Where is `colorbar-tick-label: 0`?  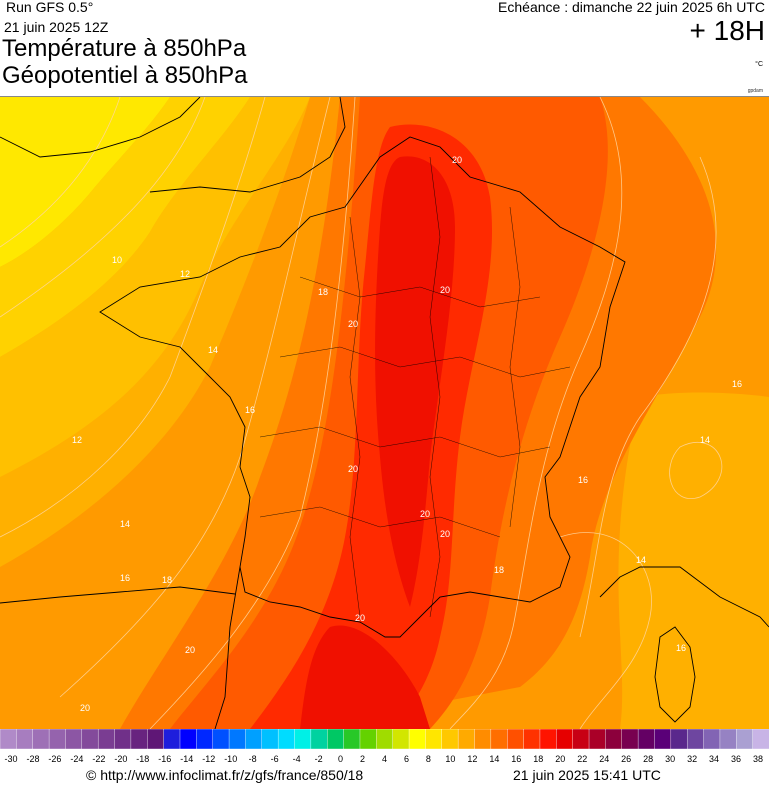 colorbar-tick-label: 0 is located at coordinates (340, 759).